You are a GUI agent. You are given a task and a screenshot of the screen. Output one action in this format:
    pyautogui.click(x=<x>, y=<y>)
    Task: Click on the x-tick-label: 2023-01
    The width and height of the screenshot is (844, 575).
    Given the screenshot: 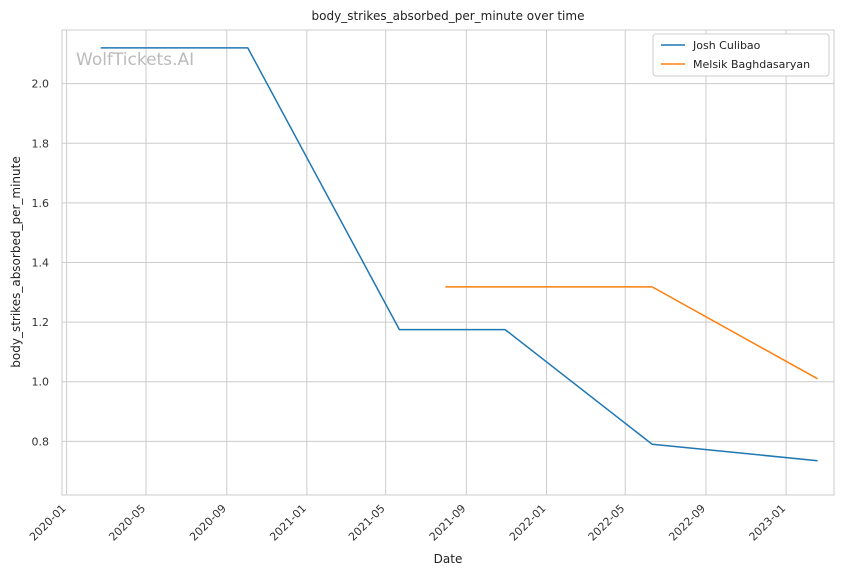 What is the action you would take?
    pyautogui.click(x=768, y=523)
    